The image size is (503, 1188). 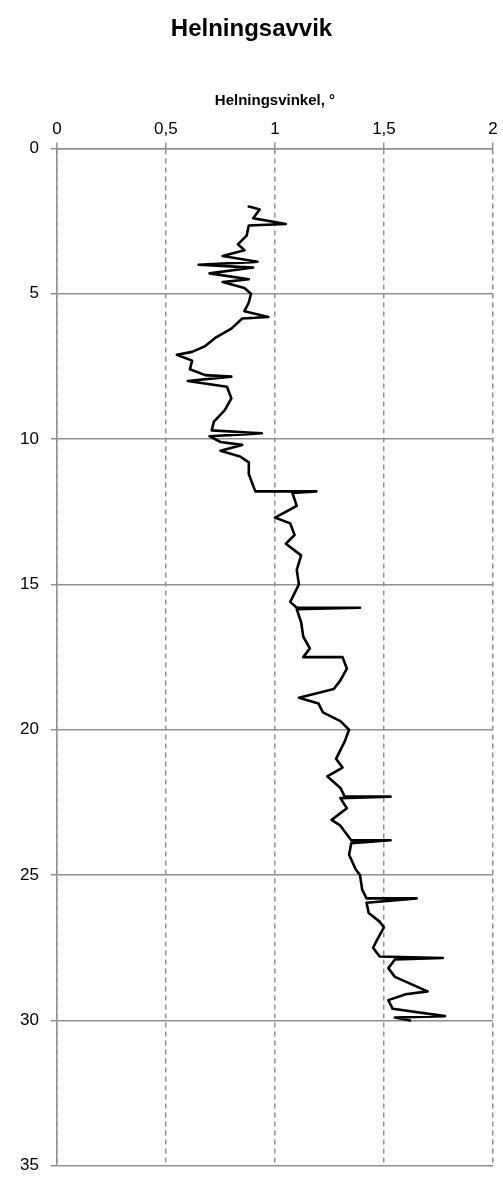 What do you see at coordinates (29, 584) in the screenshot?
I see `y-tick-label: 15` at bounding box center [29, 584].